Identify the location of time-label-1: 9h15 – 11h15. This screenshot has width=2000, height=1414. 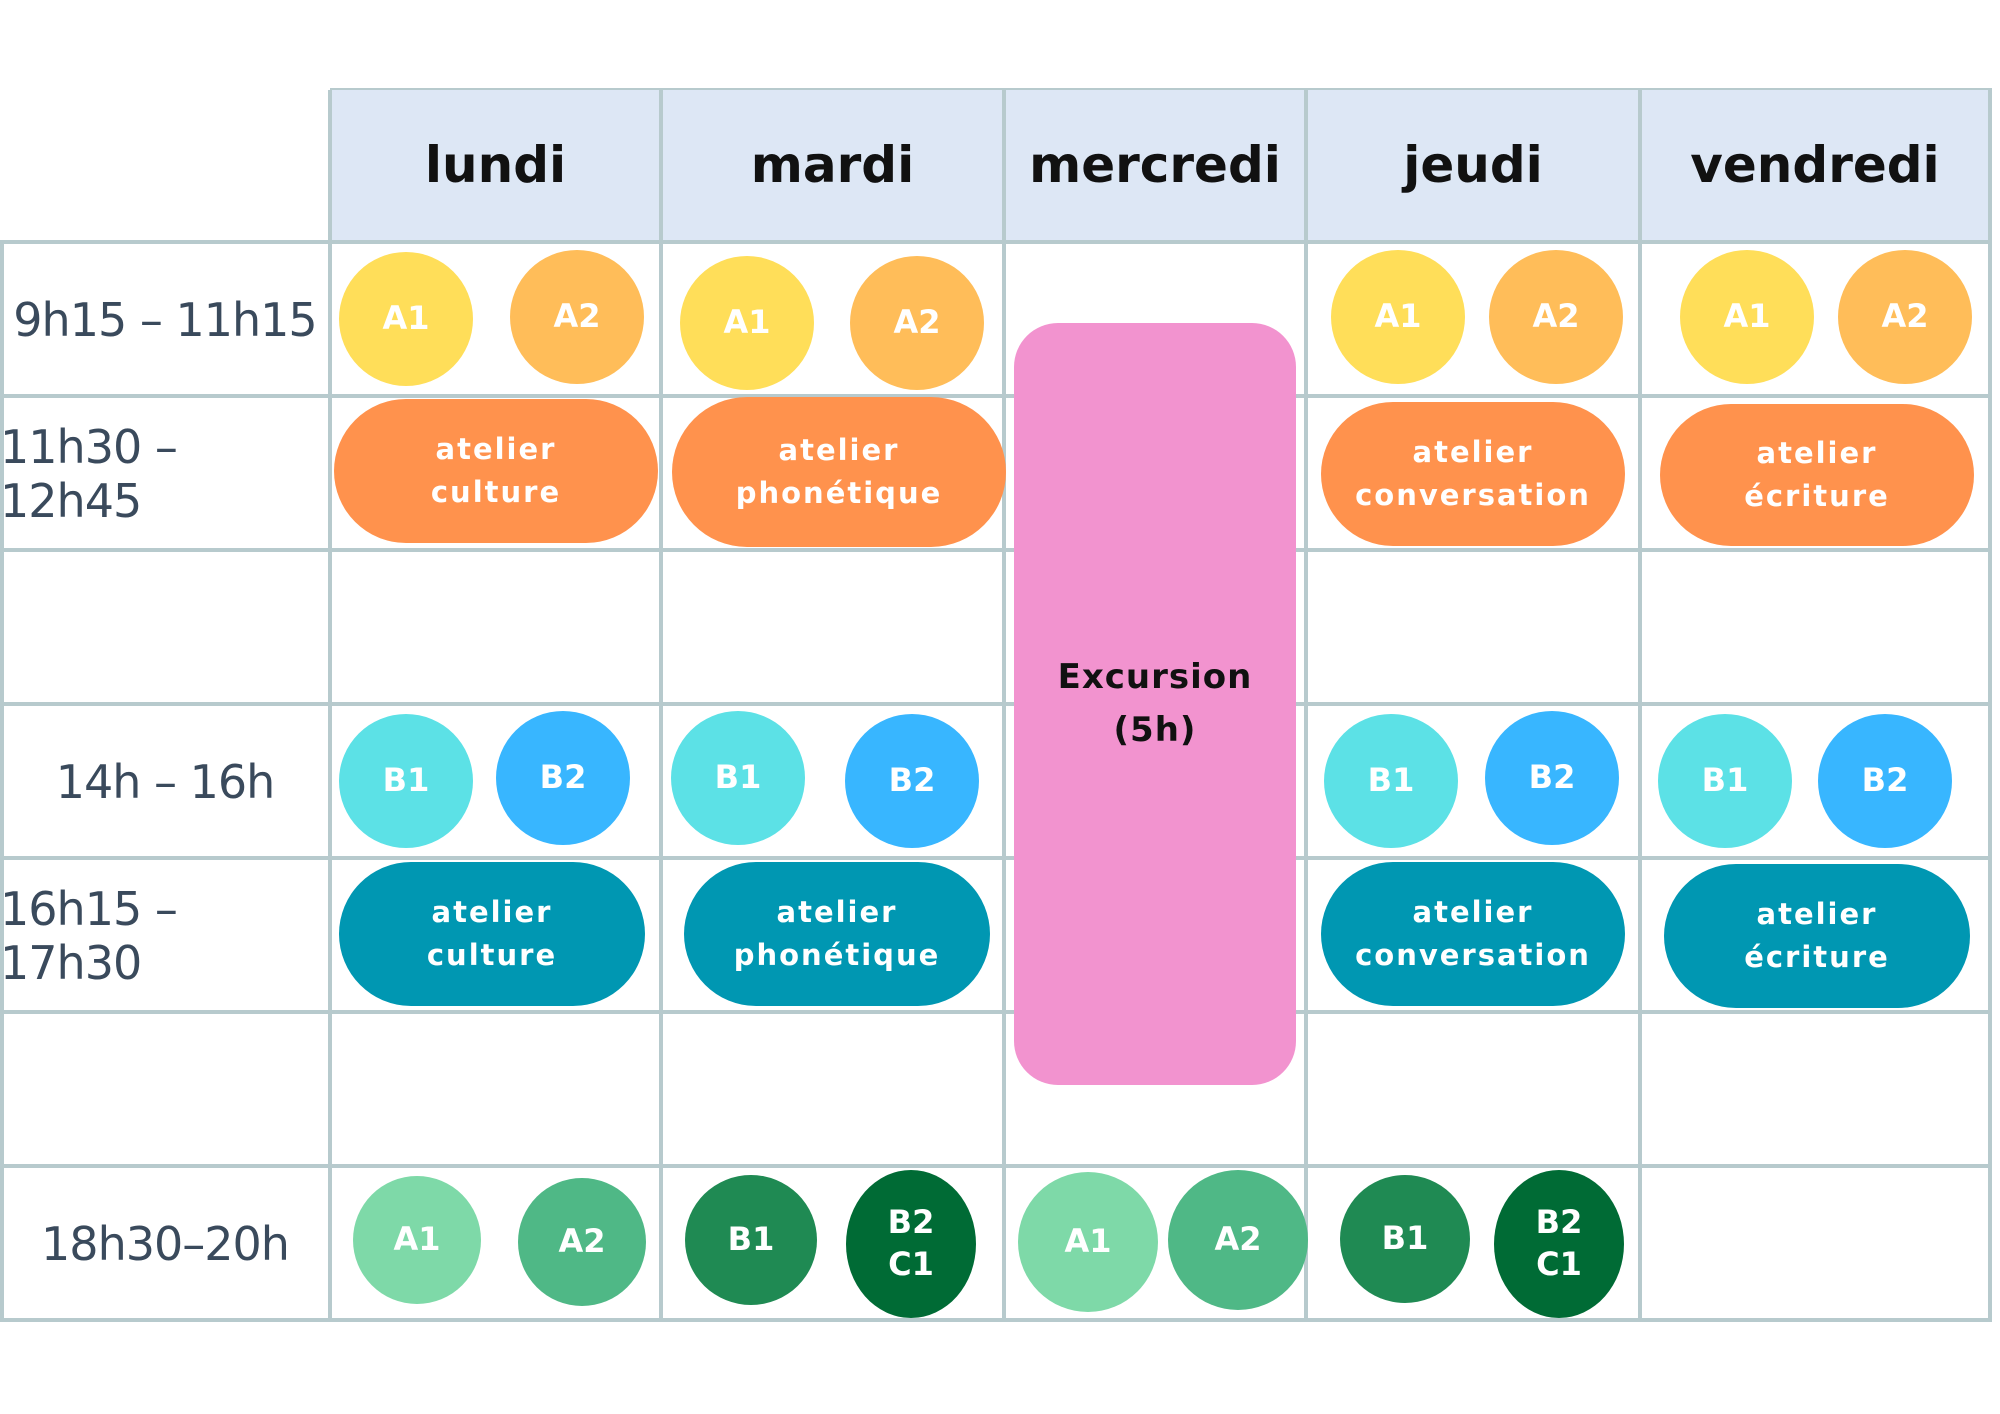
(165, 319).